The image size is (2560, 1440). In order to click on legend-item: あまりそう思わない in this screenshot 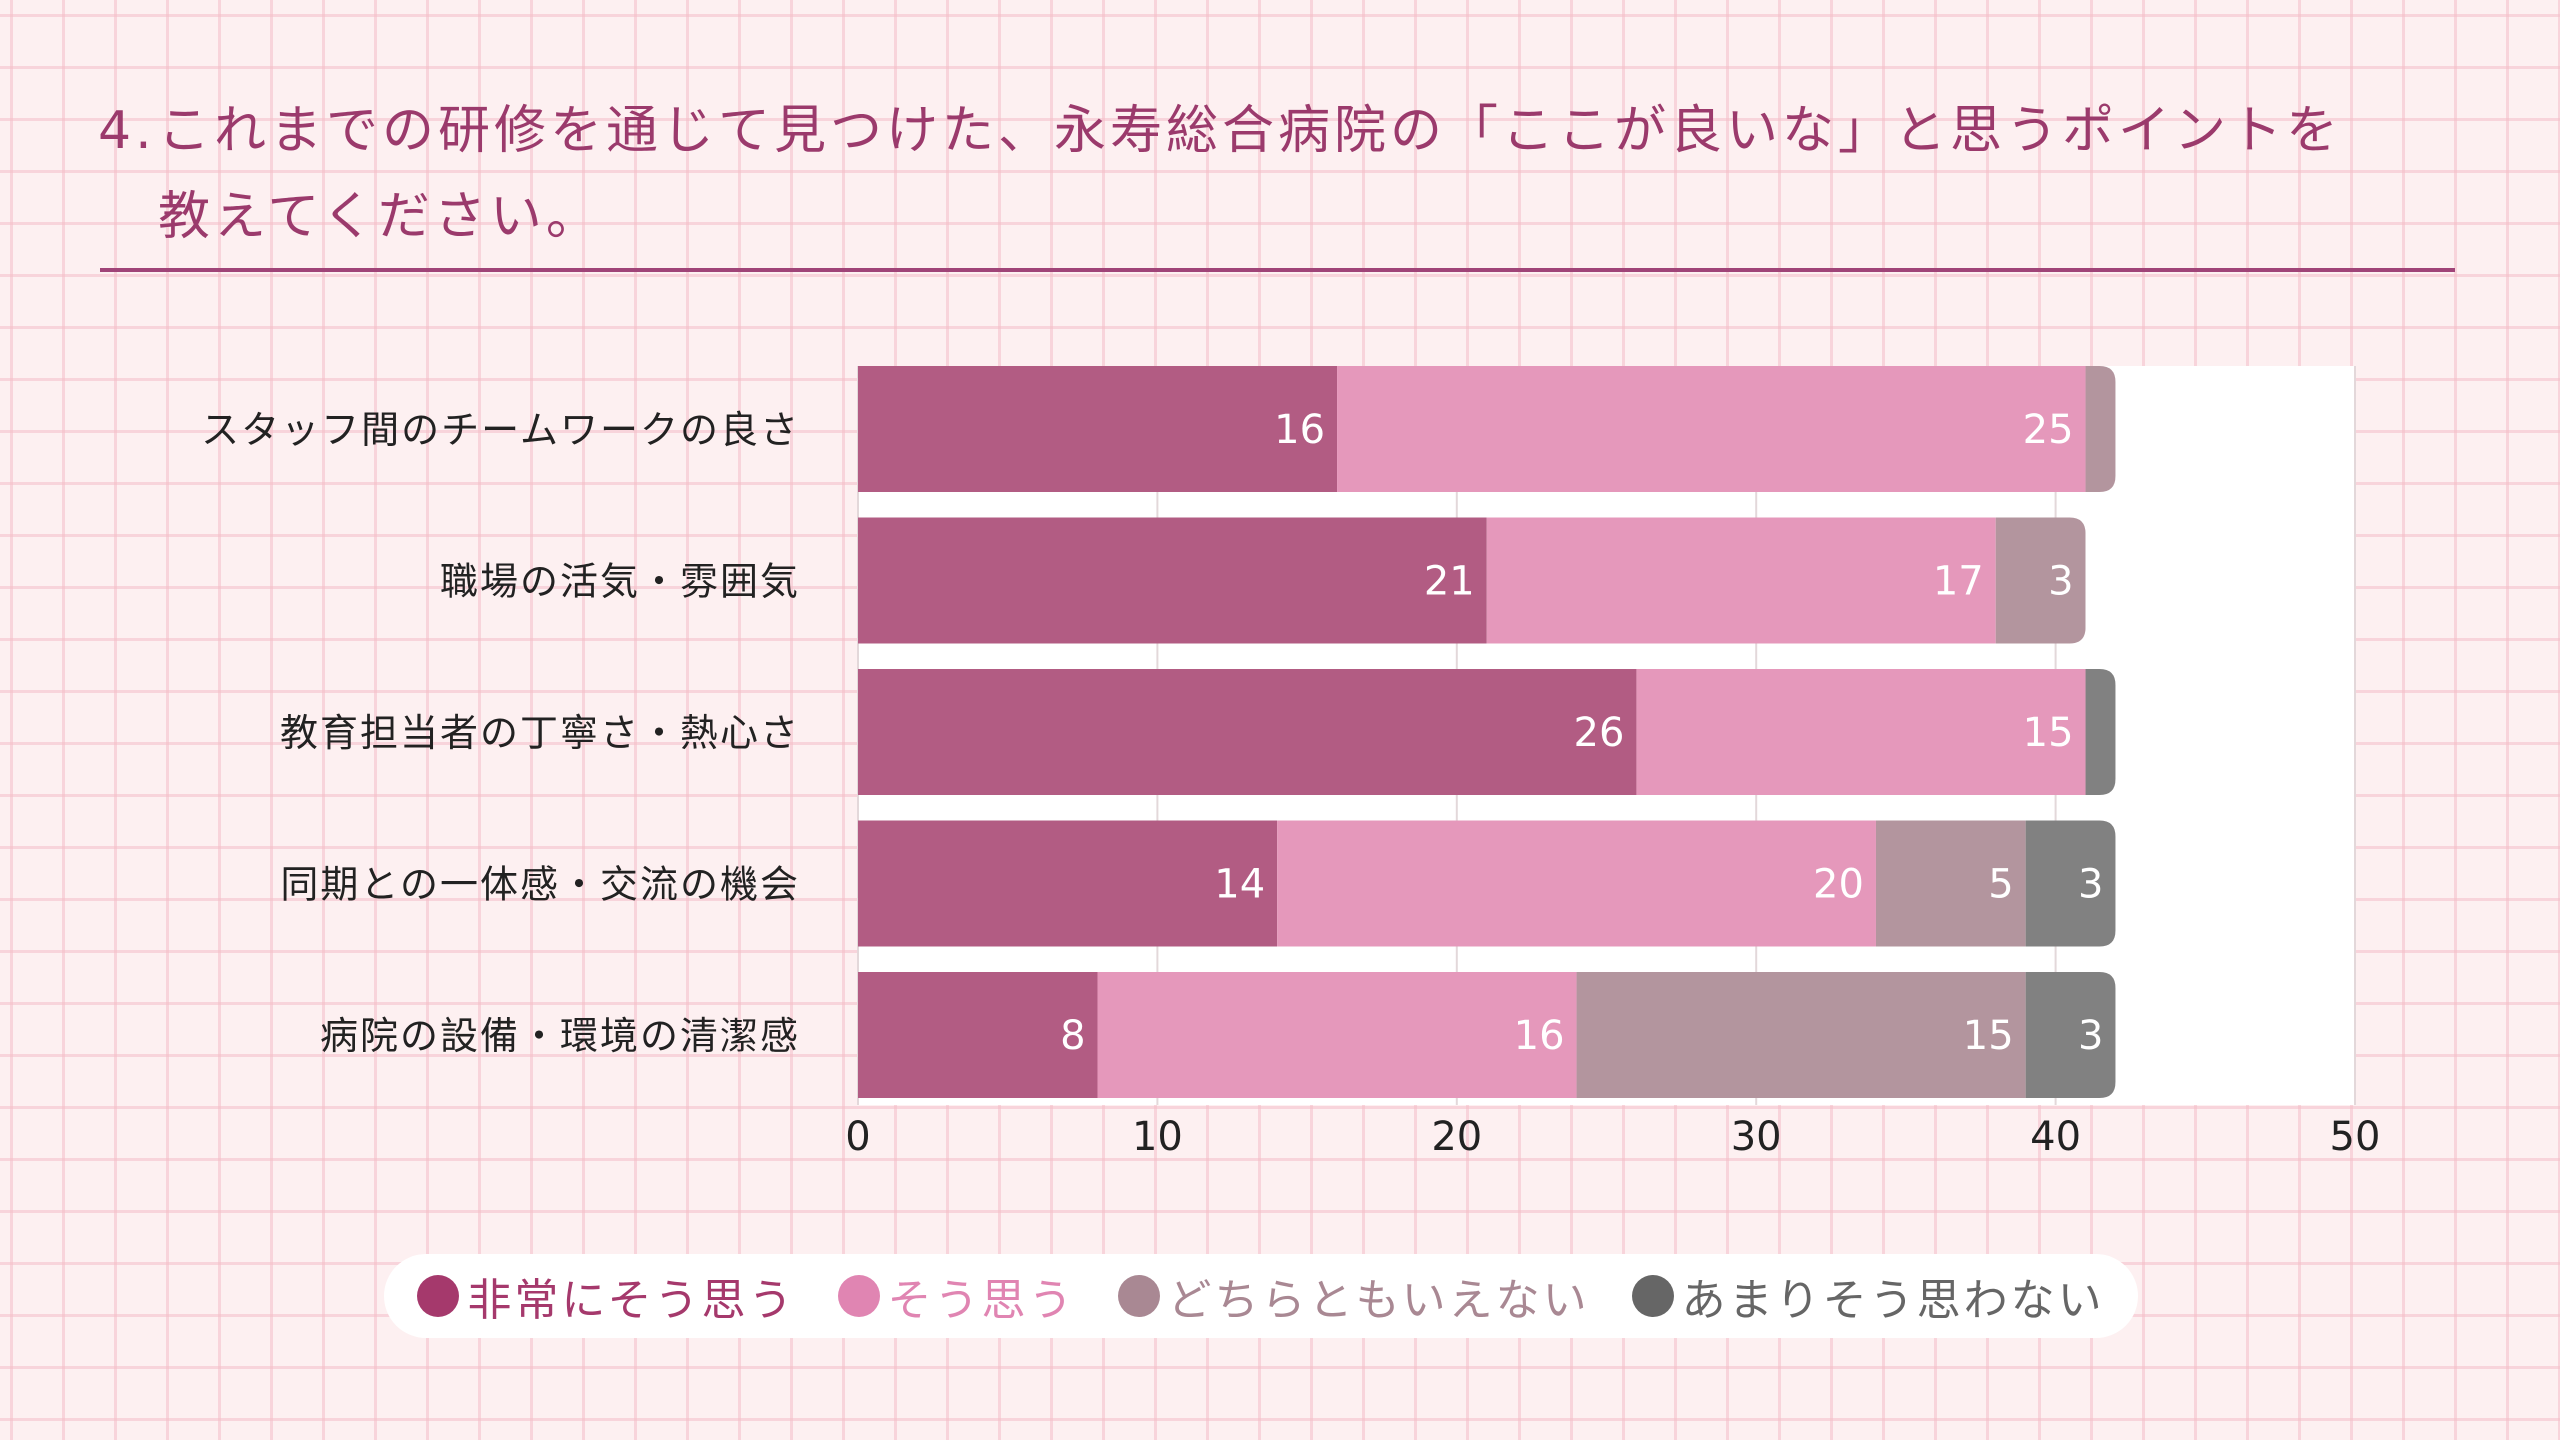, I will do `click(1868, 1296)`.